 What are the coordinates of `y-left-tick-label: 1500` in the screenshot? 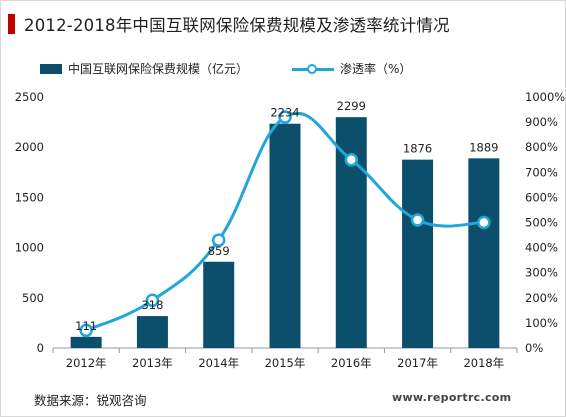 It's located at (29, 197).